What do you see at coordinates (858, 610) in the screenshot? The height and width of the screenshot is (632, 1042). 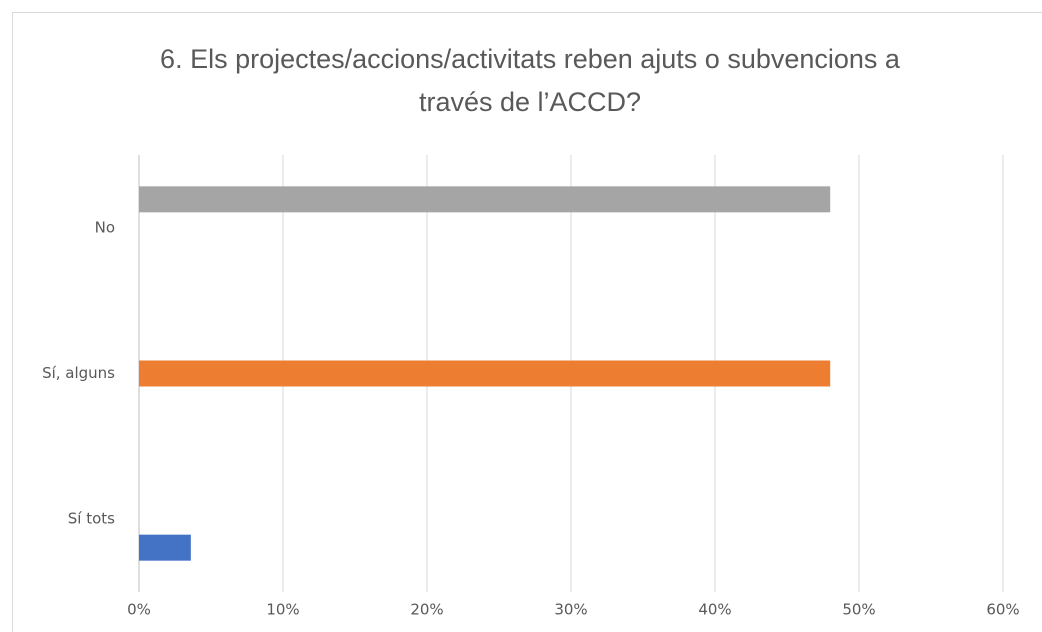 I see `x-tick-label: 50%` at bounding box center [858, 610].